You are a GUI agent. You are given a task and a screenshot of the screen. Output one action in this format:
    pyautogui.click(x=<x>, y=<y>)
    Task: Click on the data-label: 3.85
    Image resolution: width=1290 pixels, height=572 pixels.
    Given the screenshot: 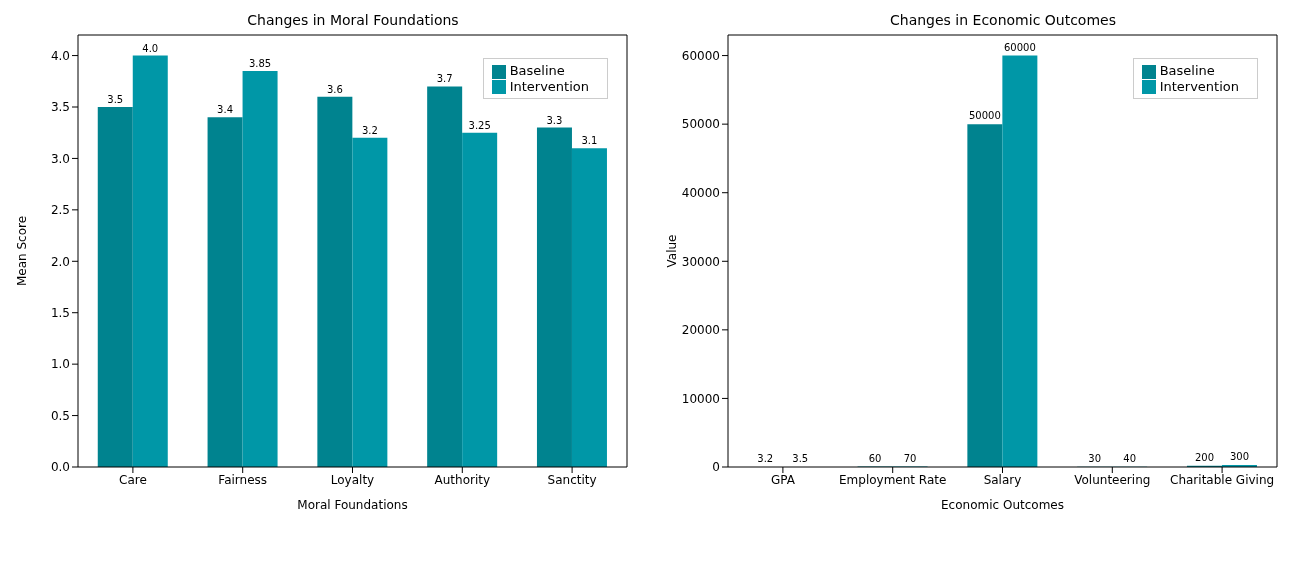 What is the action you would take?
    pyautogui.click(x=260, y=63)
    